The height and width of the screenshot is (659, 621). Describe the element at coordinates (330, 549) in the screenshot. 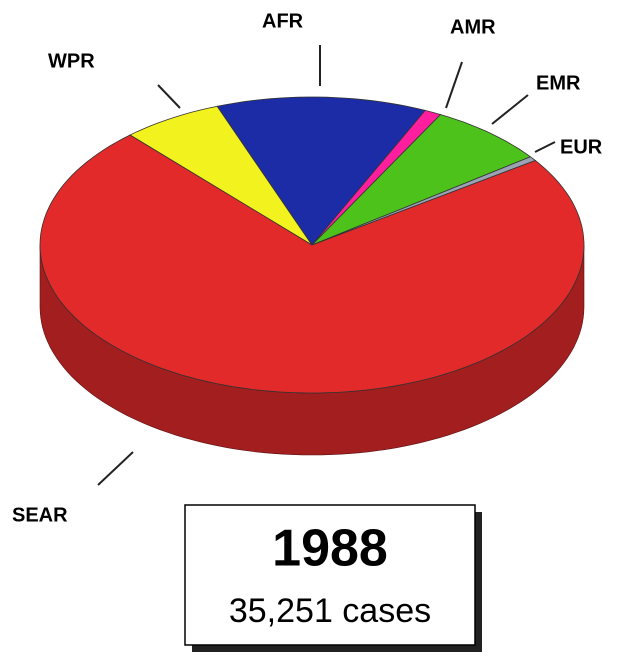

I see `chart-title: 1988` at that location.